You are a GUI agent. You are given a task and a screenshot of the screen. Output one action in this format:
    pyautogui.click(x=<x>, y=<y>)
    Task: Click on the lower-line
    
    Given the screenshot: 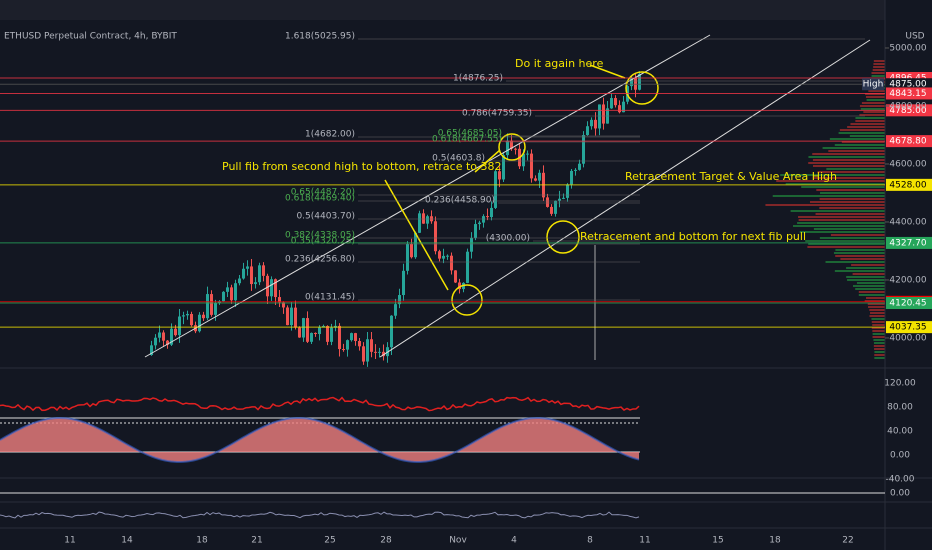 What is the action you would take?
    pyautogui.click(x=320, y=515)
    